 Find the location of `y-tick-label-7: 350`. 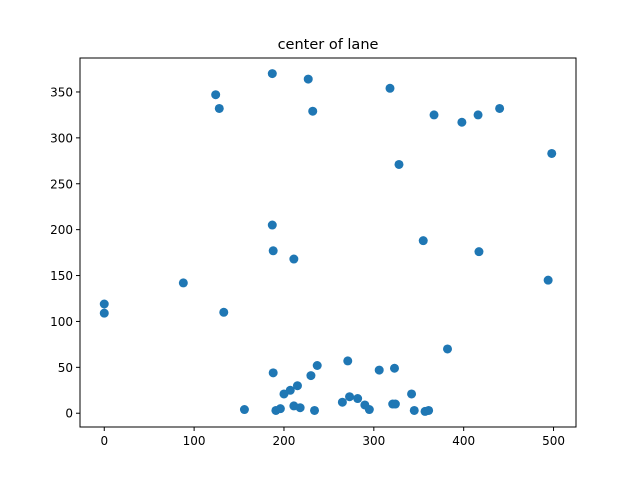

y-tick-label-7: 350 is located at coordinates (61, 92).